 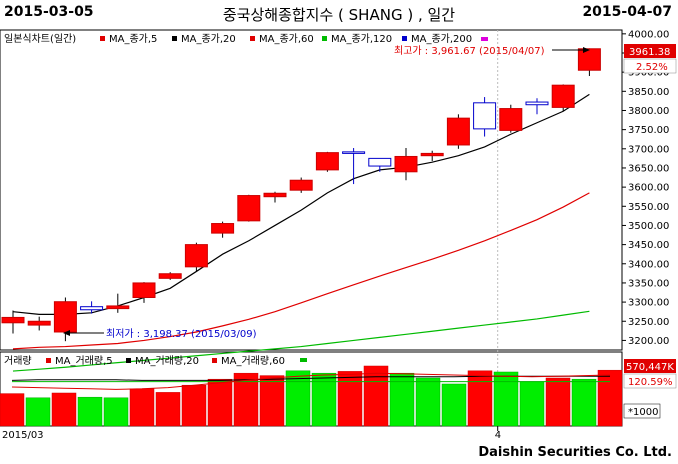 What do you see at coordinates (361, 39) in the screenshot?
I see `legend-ma120: MA_종가,120` at bounding box center [361, 39].